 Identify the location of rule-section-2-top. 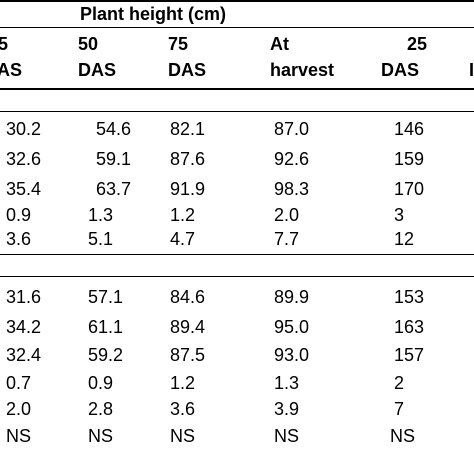
(237, 254).